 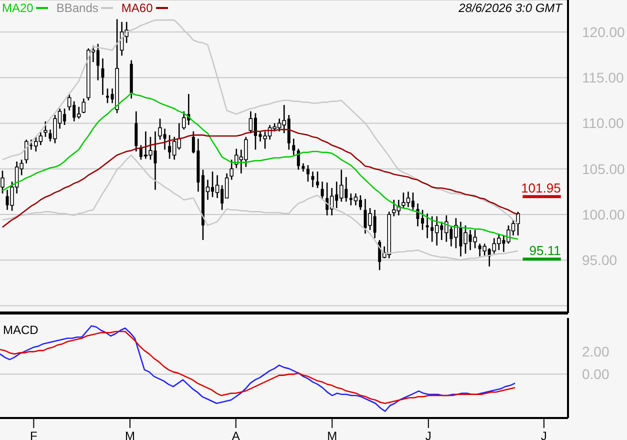 What do you see at coordinates (603, 123) in the screenshot?
I see `y-tick-label: 110.00` at bounding box center [603, 123].